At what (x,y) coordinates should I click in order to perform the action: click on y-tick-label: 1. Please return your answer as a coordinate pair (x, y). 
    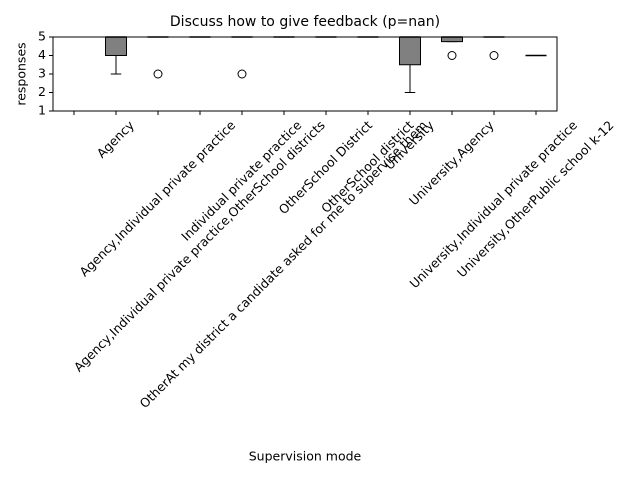
    Looking at the image, I should click on (42, 110).